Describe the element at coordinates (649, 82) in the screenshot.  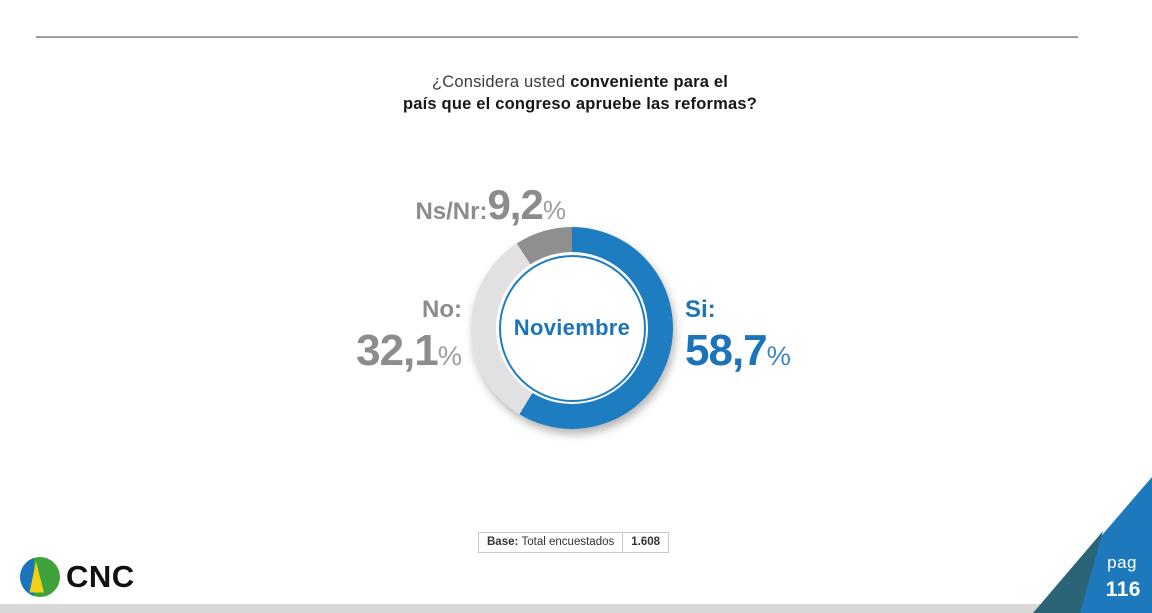
I see `title-line1-bold: conveniente para el` at that location.